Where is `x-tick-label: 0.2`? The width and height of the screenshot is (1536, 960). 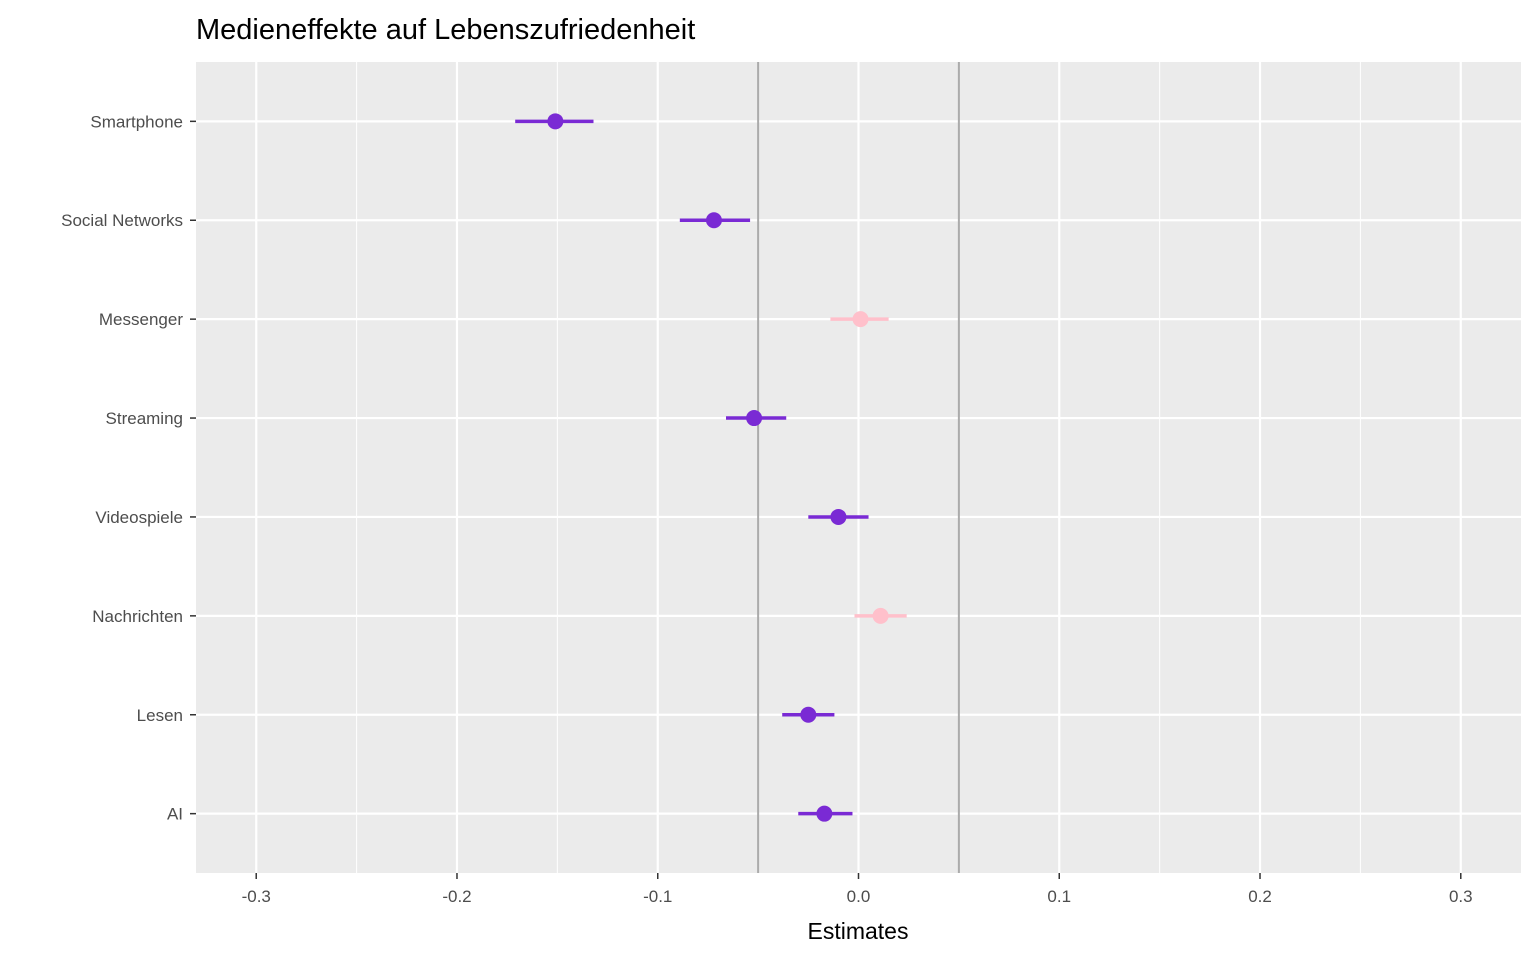
x-tick-label: 0.2 is located at coordinates (1260, 896).